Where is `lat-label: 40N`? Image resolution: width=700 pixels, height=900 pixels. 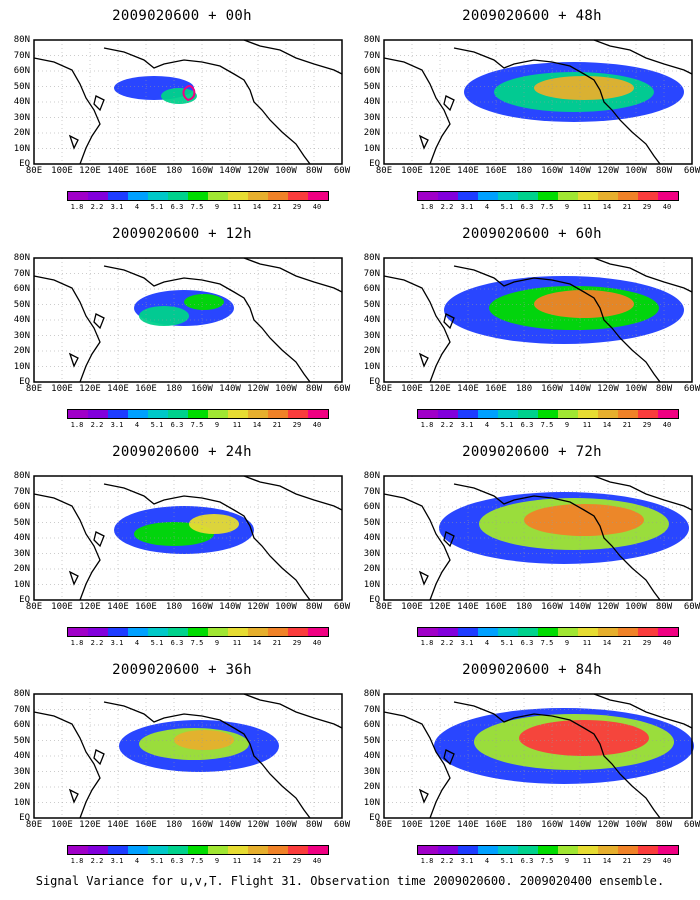
lat-label: 40N is located at coordinates (371, 538).